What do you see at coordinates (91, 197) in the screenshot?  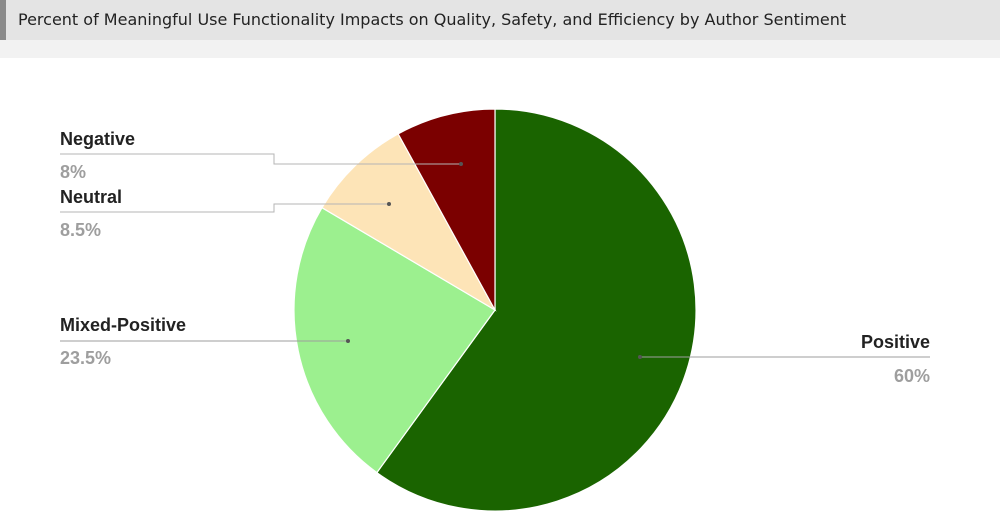 I see `slice-label-neutral: Neutral` at bounding box center [91, 197].